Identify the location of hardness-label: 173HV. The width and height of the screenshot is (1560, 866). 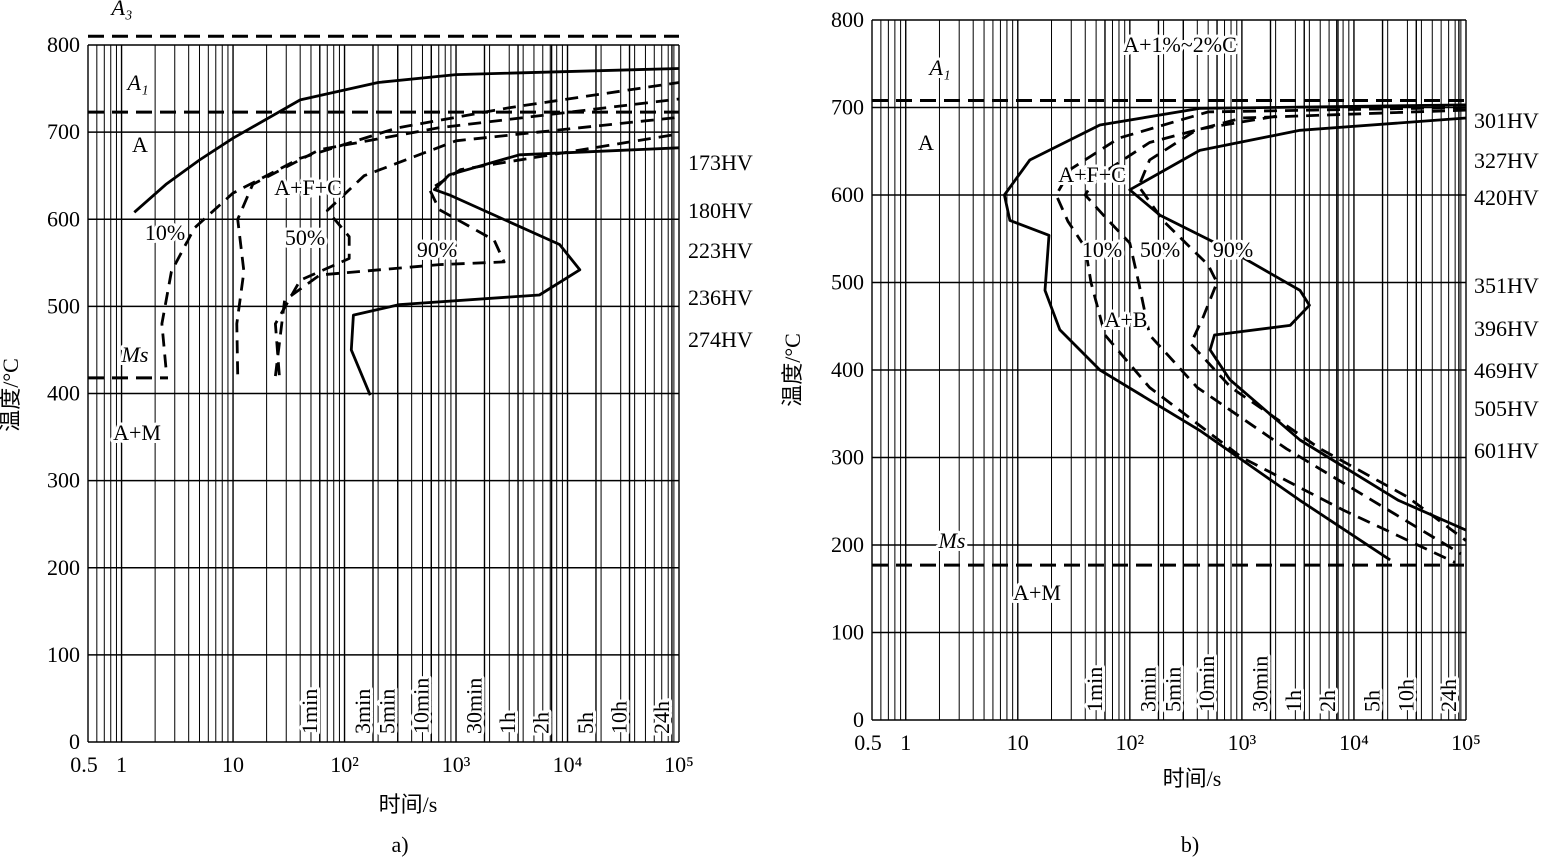
(720, 162).